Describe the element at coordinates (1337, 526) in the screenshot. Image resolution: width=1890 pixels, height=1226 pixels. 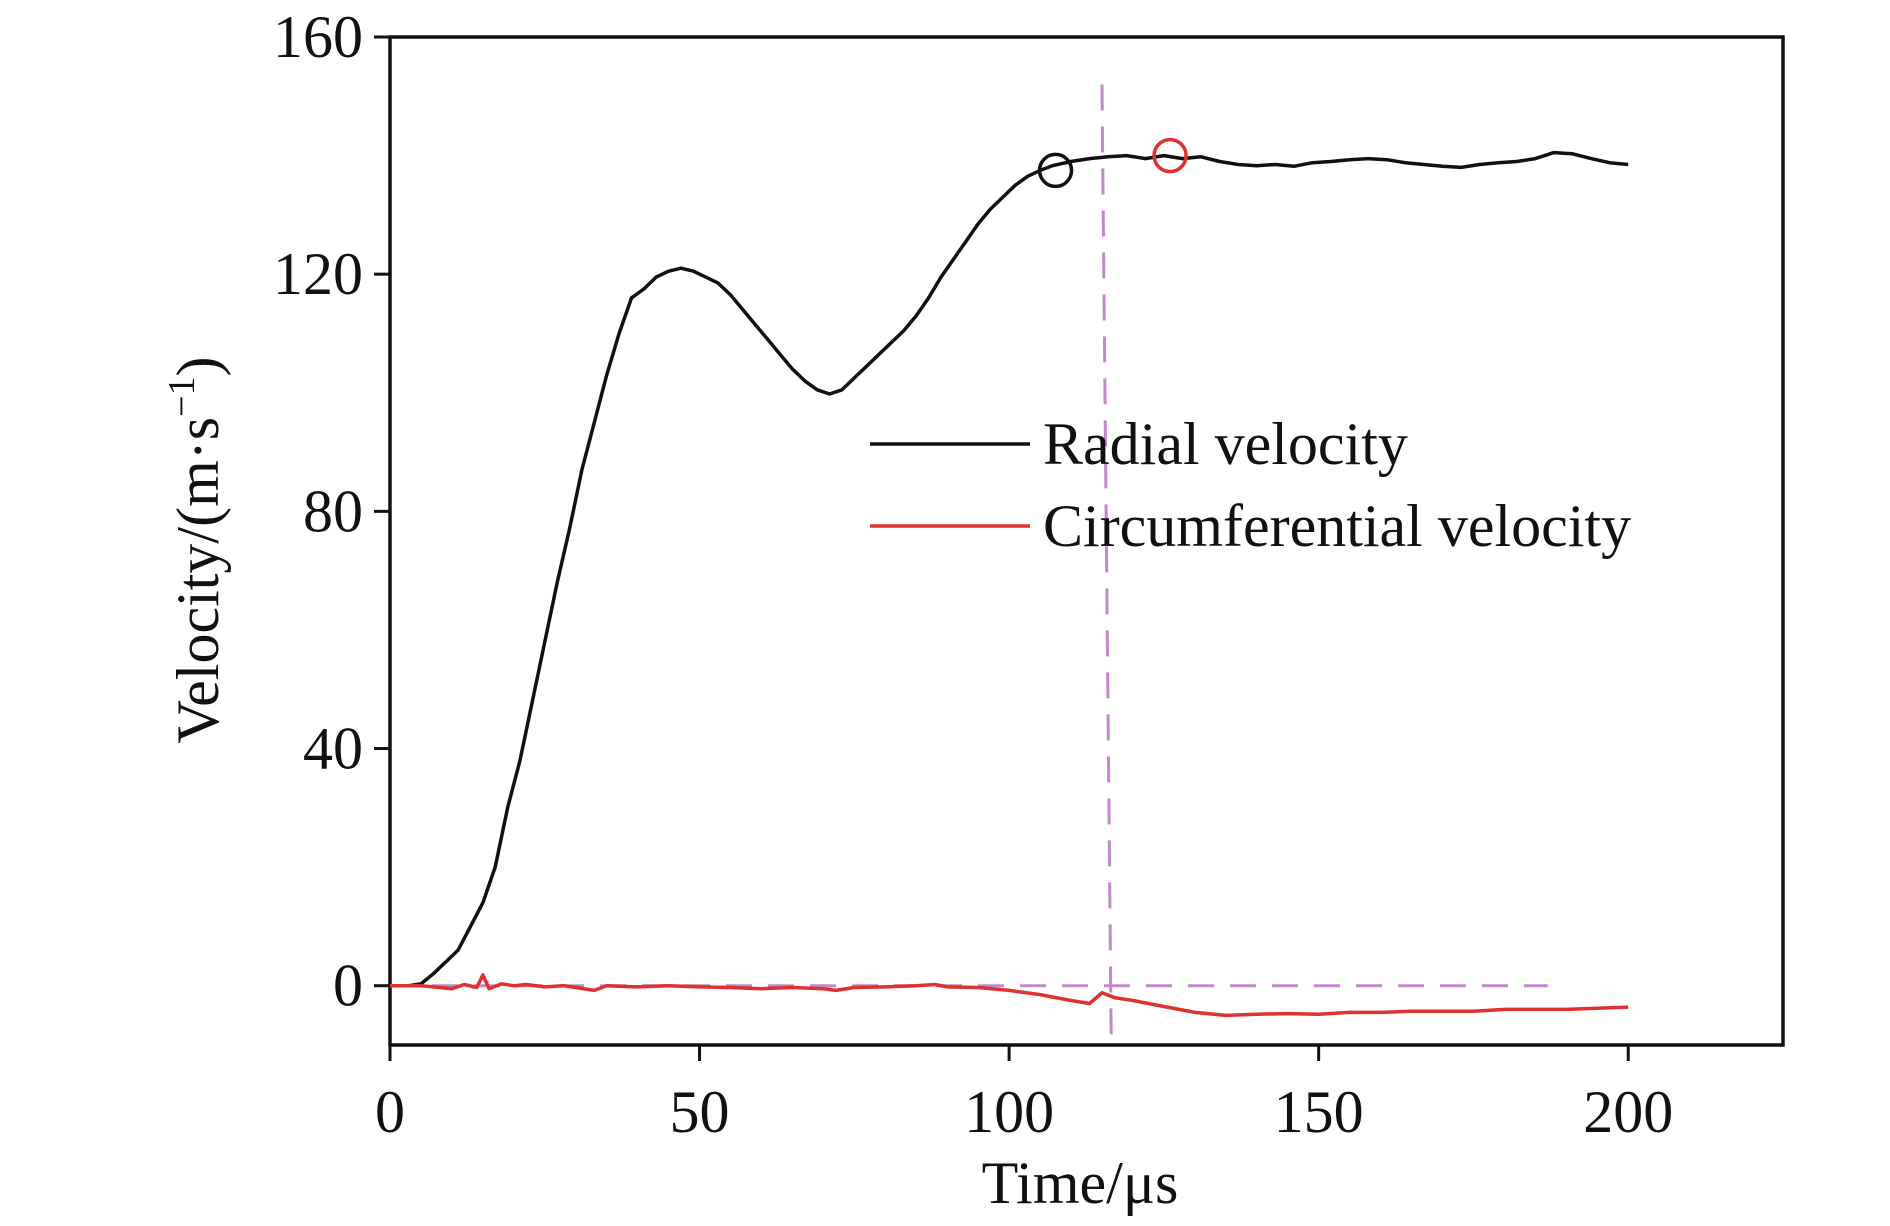
I see `legend-label-circumferential: Circumferential velocity` at that location.